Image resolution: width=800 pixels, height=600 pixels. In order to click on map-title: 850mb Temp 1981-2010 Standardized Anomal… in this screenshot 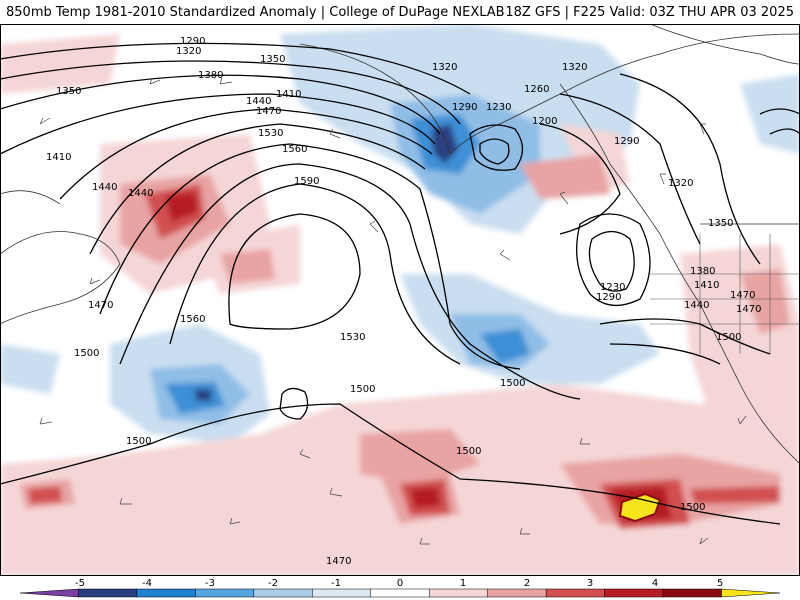, I will do `click(255, 12)`.